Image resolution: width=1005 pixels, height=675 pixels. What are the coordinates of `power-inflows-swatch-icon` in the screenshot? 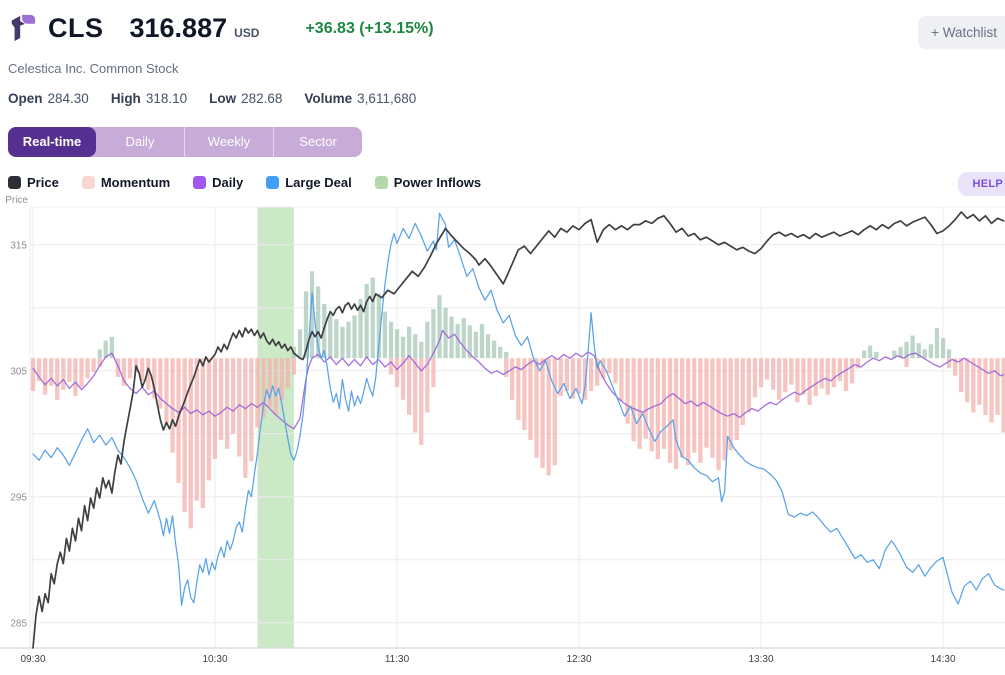 It's located at (381, 182).